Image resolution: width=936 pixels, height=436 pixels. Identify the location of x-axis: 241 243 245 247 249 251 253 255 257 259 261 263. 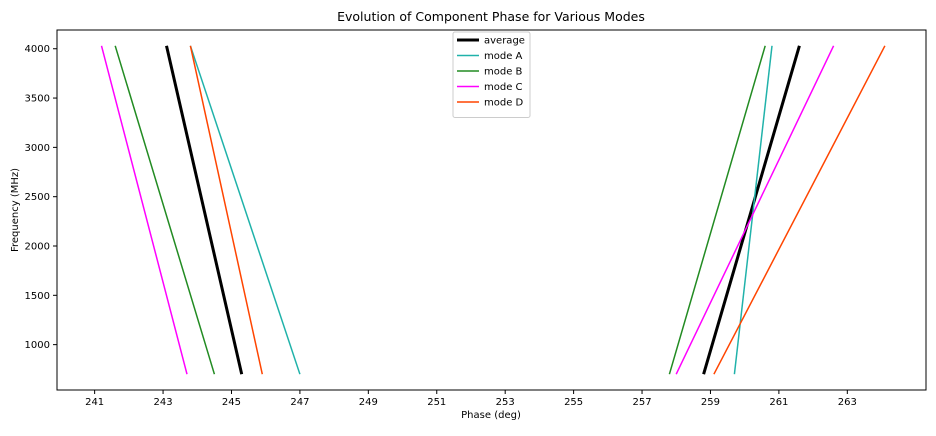
(471, 399).